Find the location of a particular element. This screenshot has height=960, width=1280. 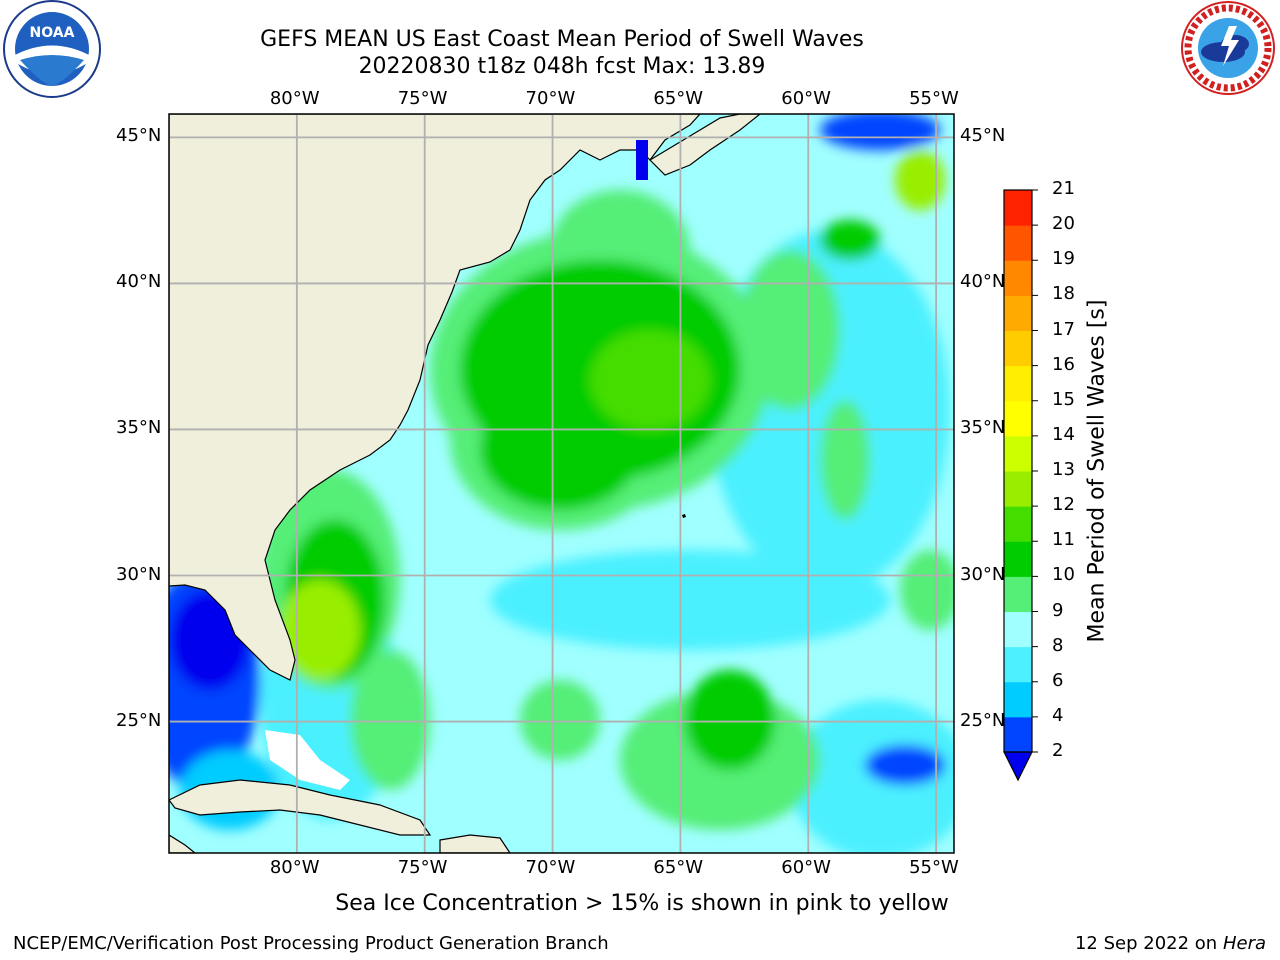

forecast-subtitle: 20220830 t18z 048h fcst Max: 13.89 is located at coordinates (562, 66).